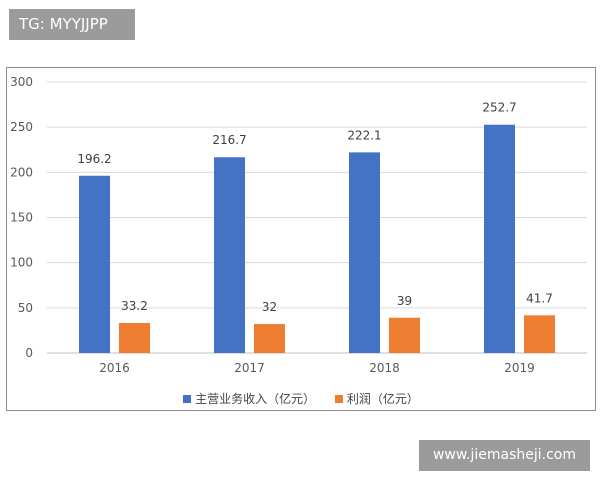  What do you see at coordinates (499, 108) in the screenshot?
I see `data-label-revenue: 252.7` at bounding box center [499, 108].